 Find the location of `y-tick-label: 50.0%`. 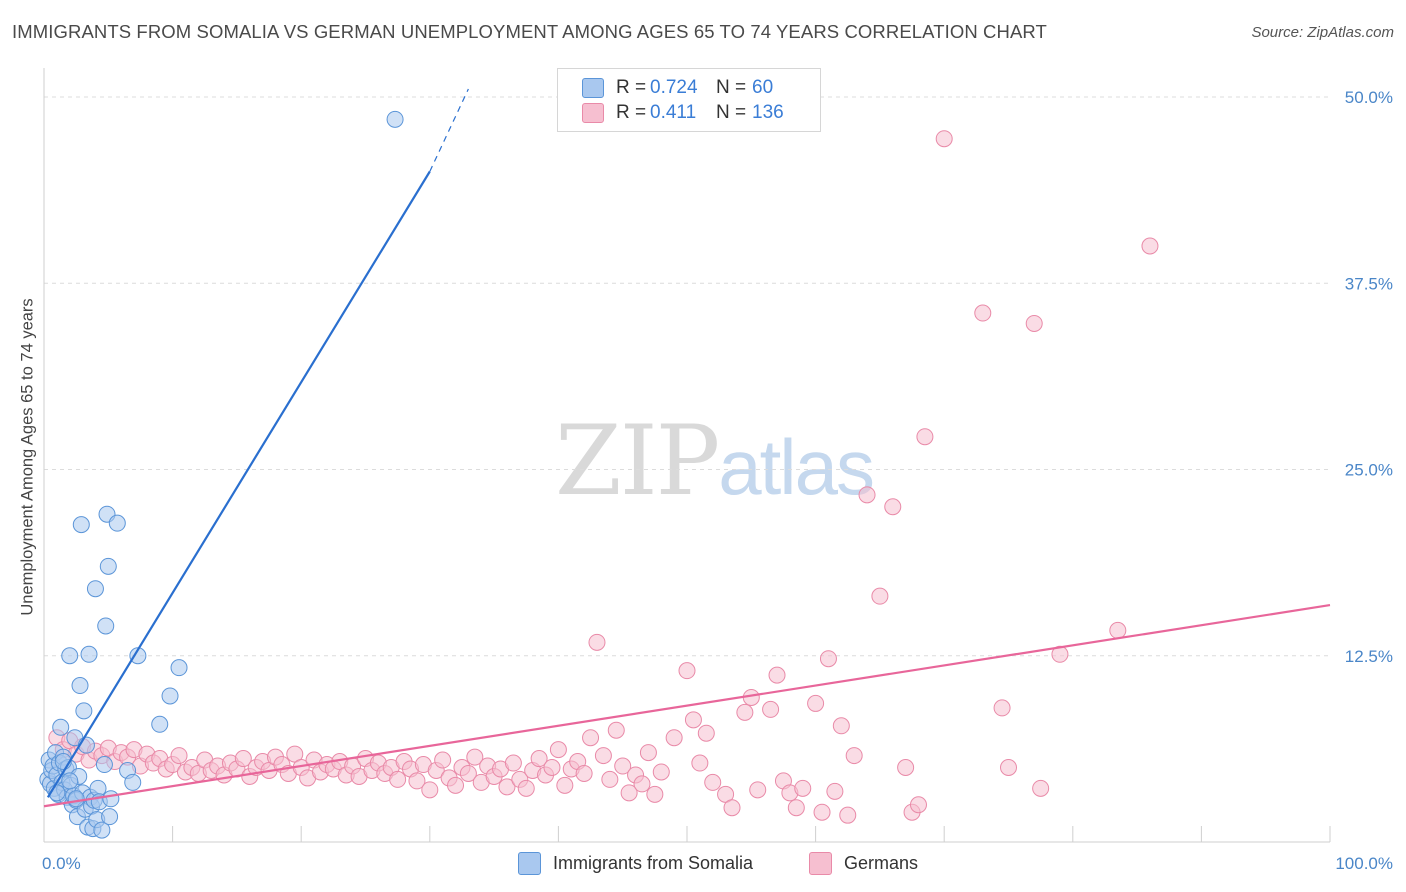

y-tick-label: 50.0% is located at coordinates (1369, 97).